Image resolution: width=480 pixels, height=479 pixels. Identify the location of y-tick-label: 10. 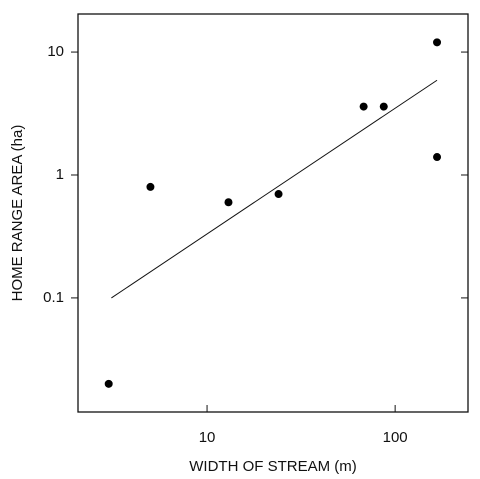
(55, 51).